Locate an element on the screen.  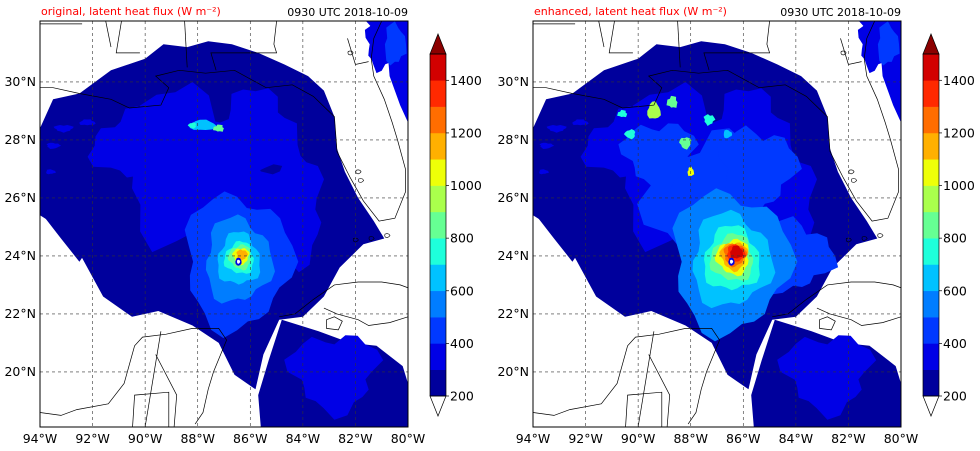
lat-tick-label: 30°N is located at coordinates (20, 81).